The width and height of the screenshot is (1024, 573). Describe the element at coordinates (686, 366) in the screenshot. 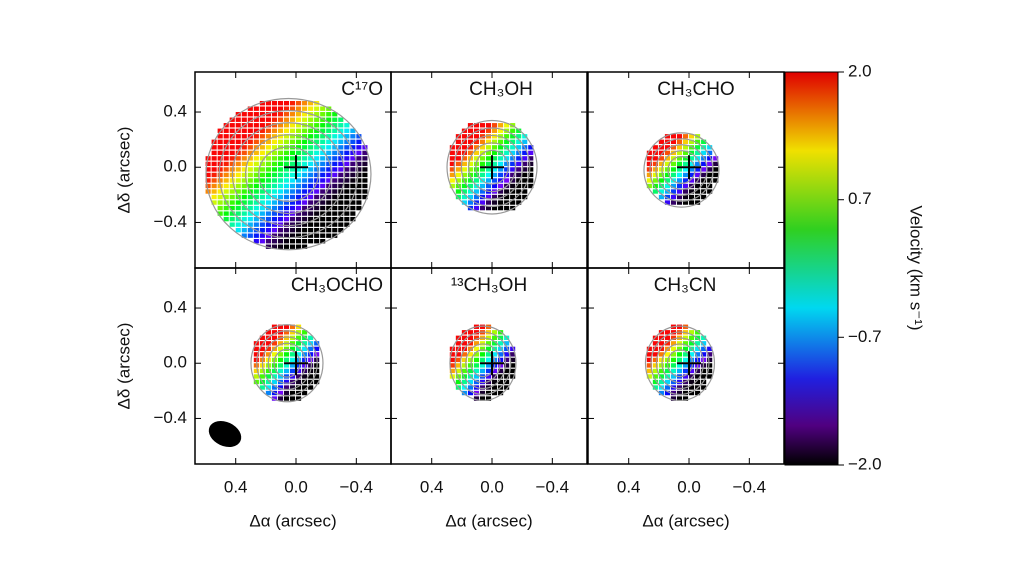

I see `panel-frame` at that location.